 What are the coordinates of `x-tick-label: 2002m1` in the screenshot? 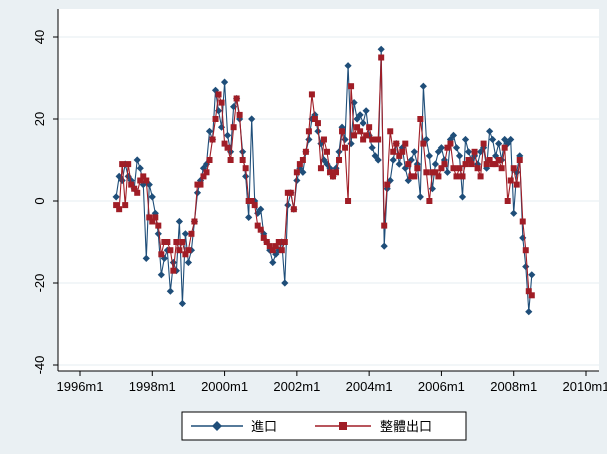 It's located at (296, 386).